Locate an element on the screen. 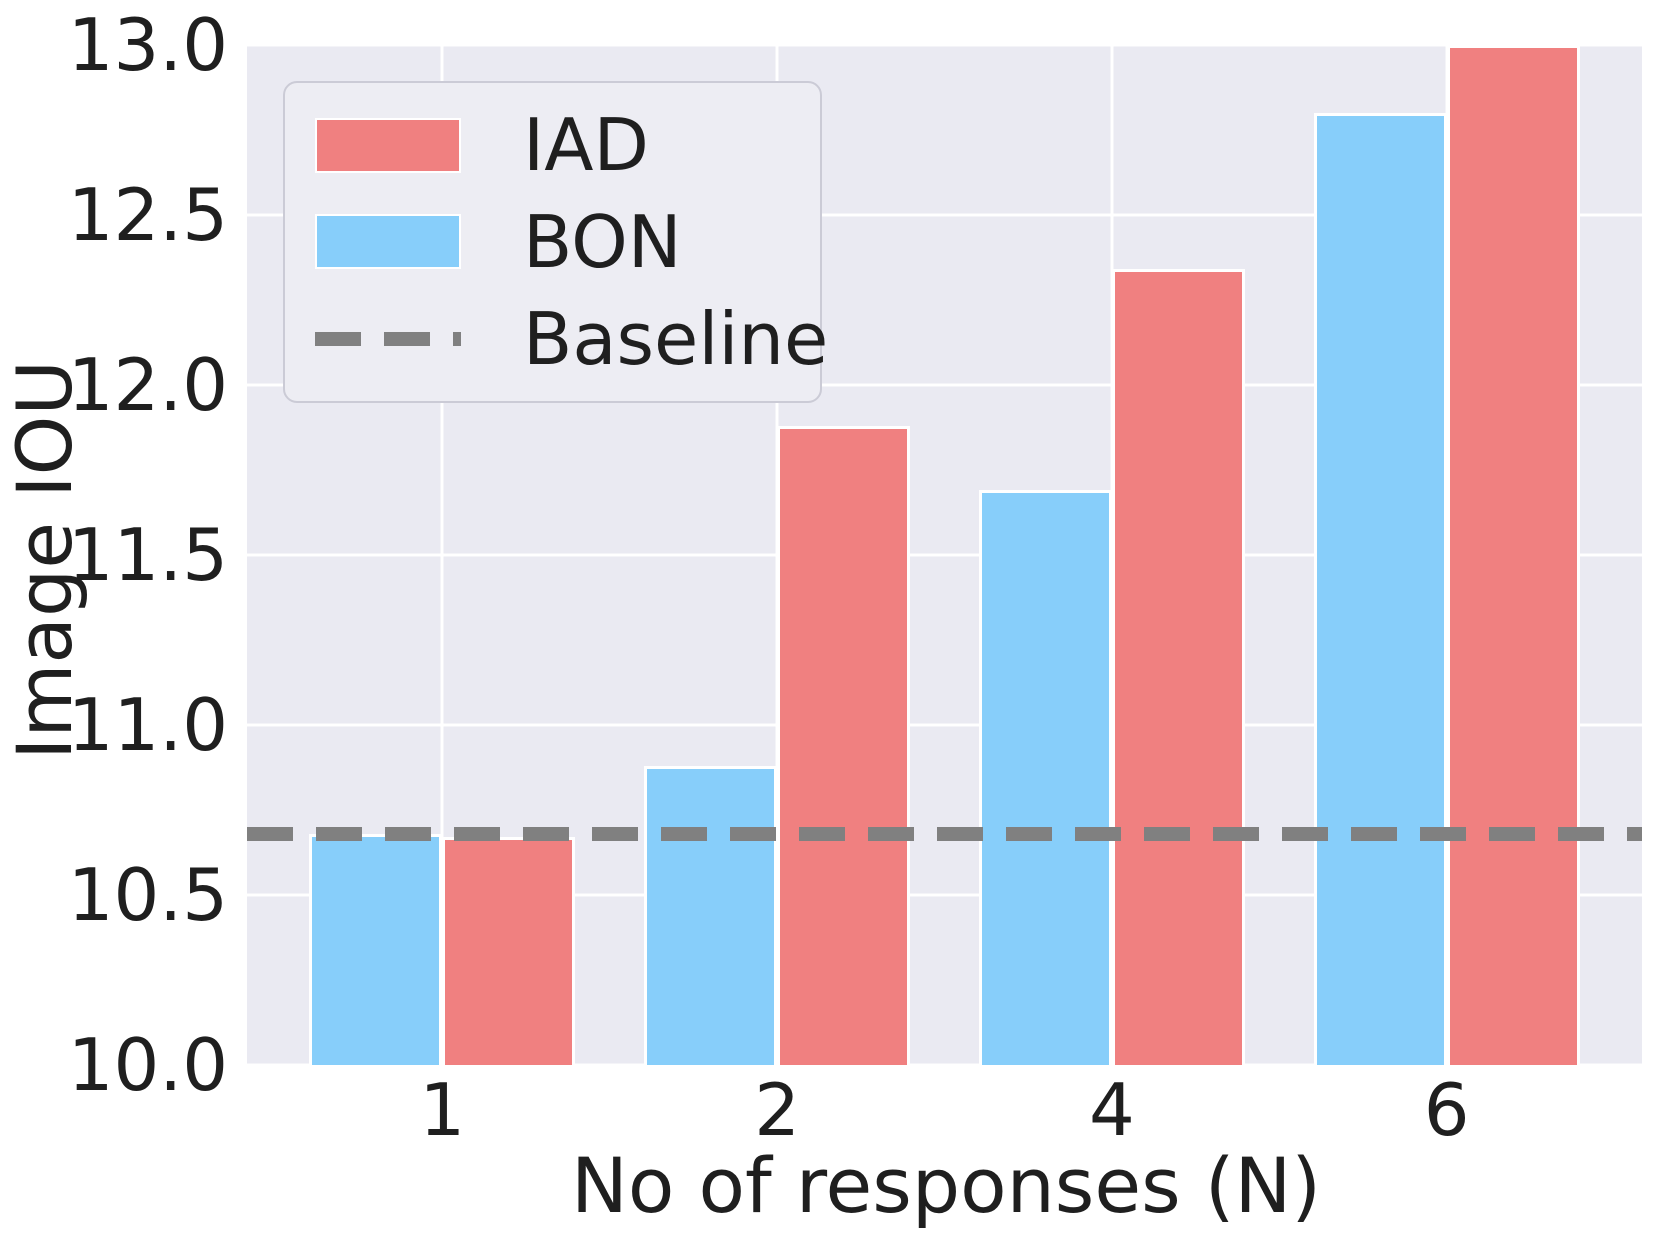  x-axis-label: No of responses (N) is located at coordinates (946, 1185).